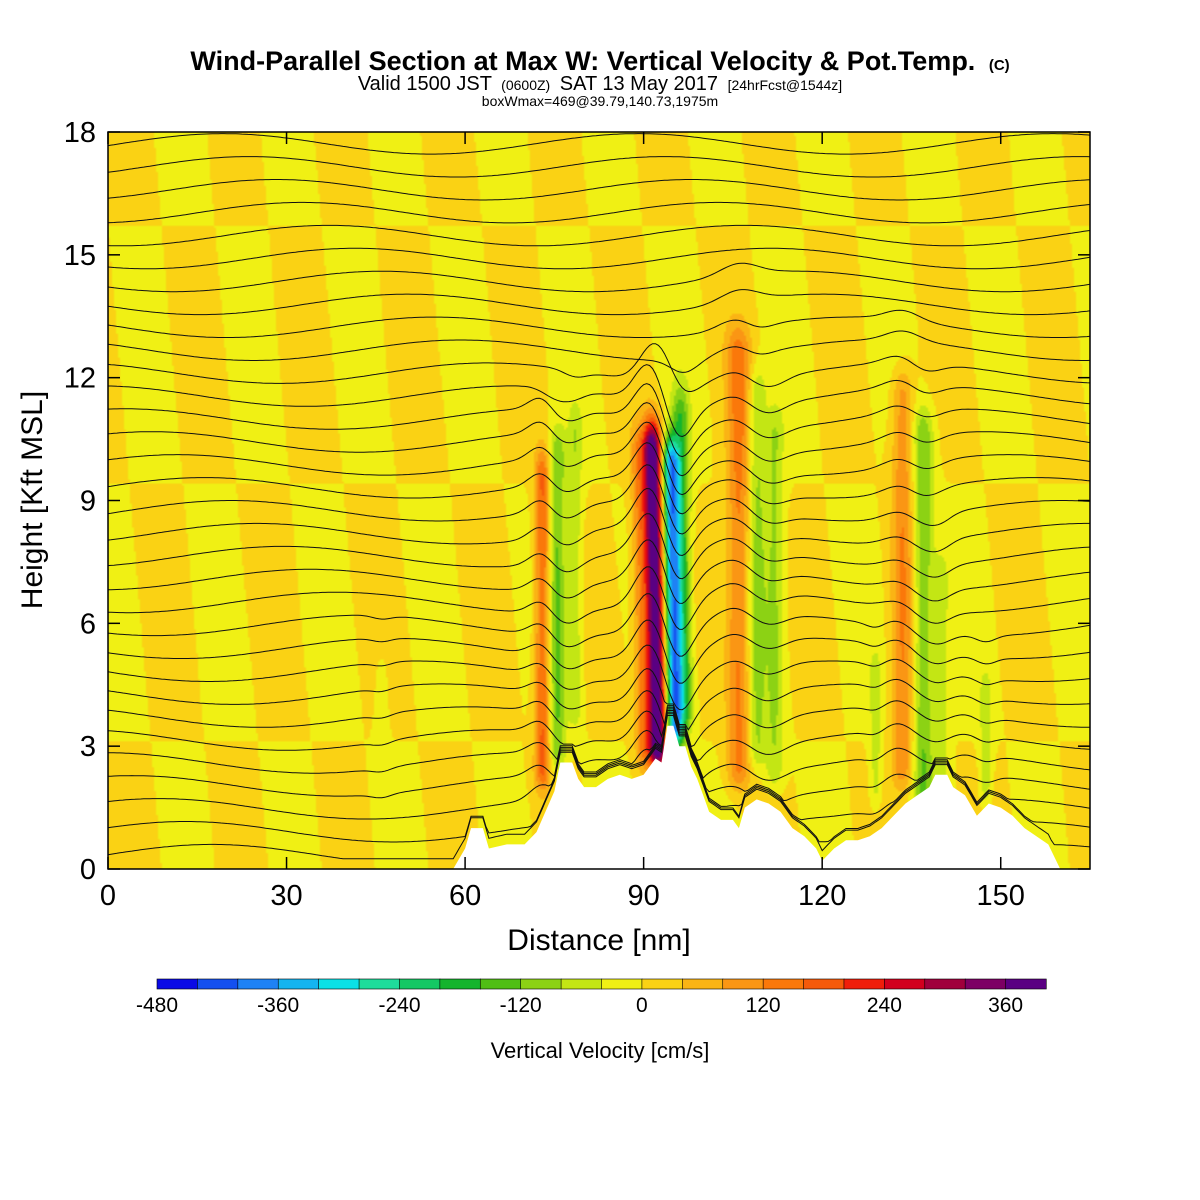  What do you see at coordinates (822, 896) in the screenshot?
I see `x-tick-label: 120` at bounding box center [822, 896].